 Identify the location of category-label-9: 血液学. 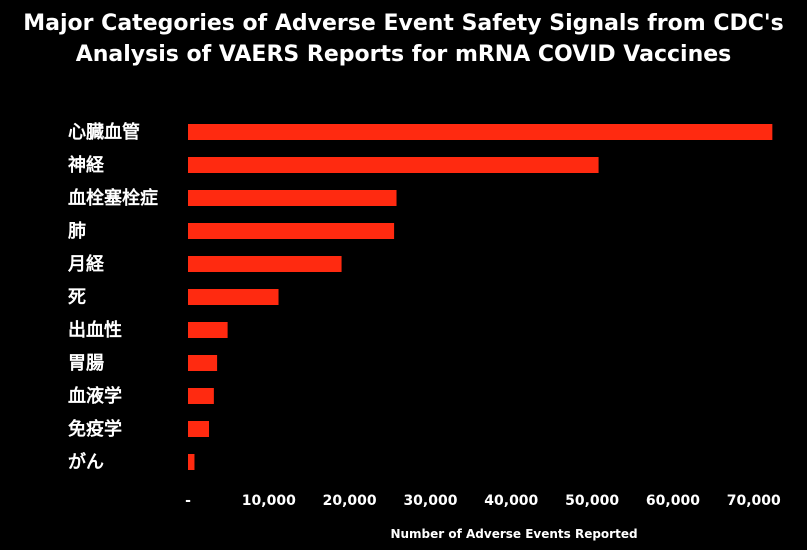
(95, 396).